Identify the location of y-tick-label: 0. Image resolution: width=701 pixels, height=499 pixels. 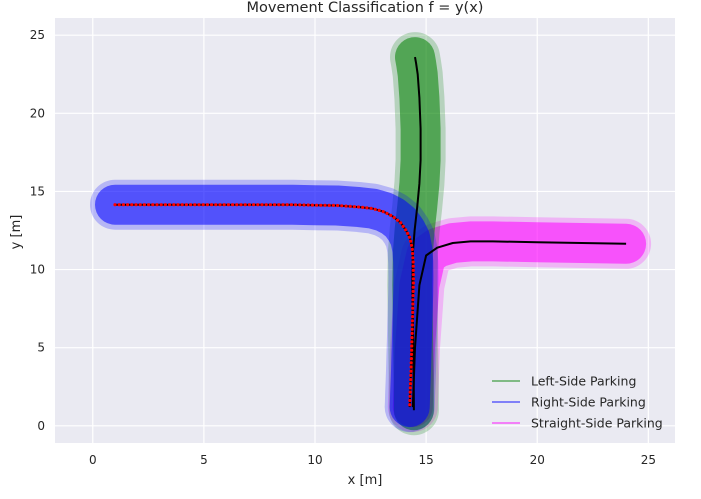
(41, 426).